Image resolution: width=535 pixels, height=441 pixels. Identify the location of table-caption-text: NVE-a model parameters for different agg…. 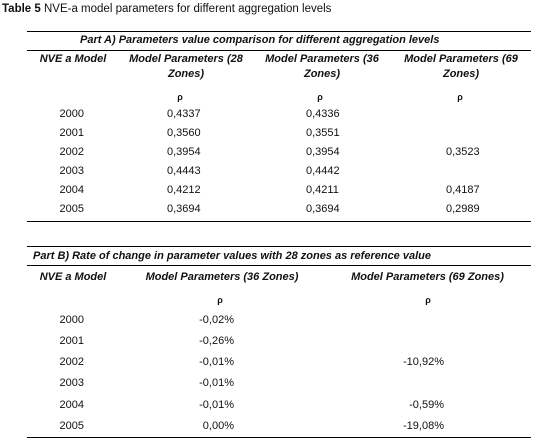
(187, 9).